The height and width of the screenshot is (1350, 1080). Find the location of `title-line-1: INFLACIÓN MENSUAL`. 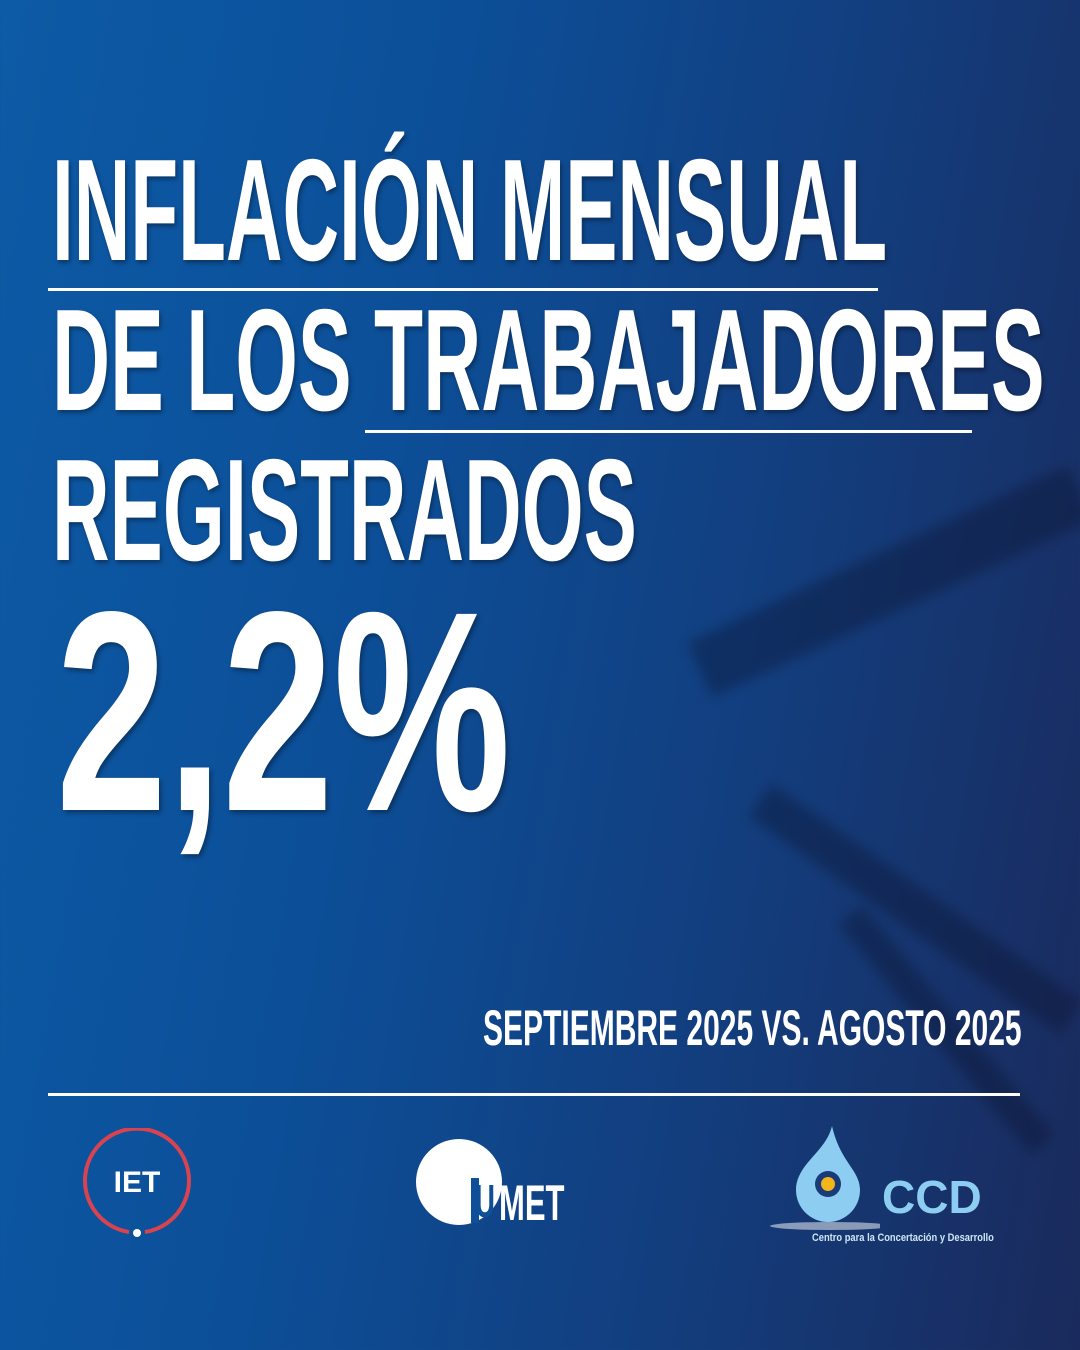

title-line-1: INFLACIÓN MENSUAL is located at coordinates (470, 210).